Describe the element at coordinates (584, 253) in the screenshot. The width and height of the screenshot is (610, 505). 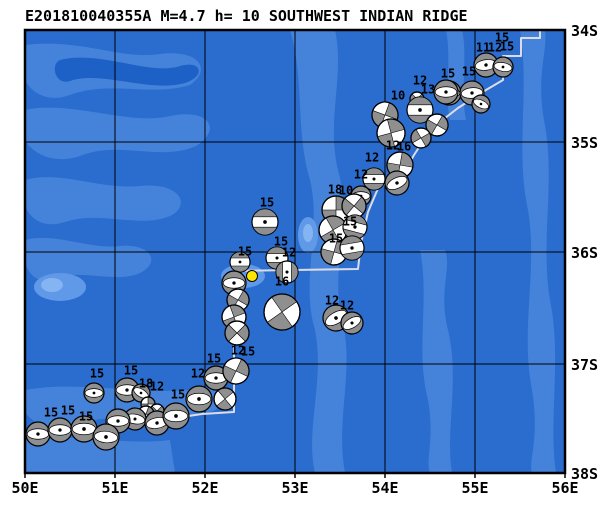
I see `y-axis-label: 36S` at that location.